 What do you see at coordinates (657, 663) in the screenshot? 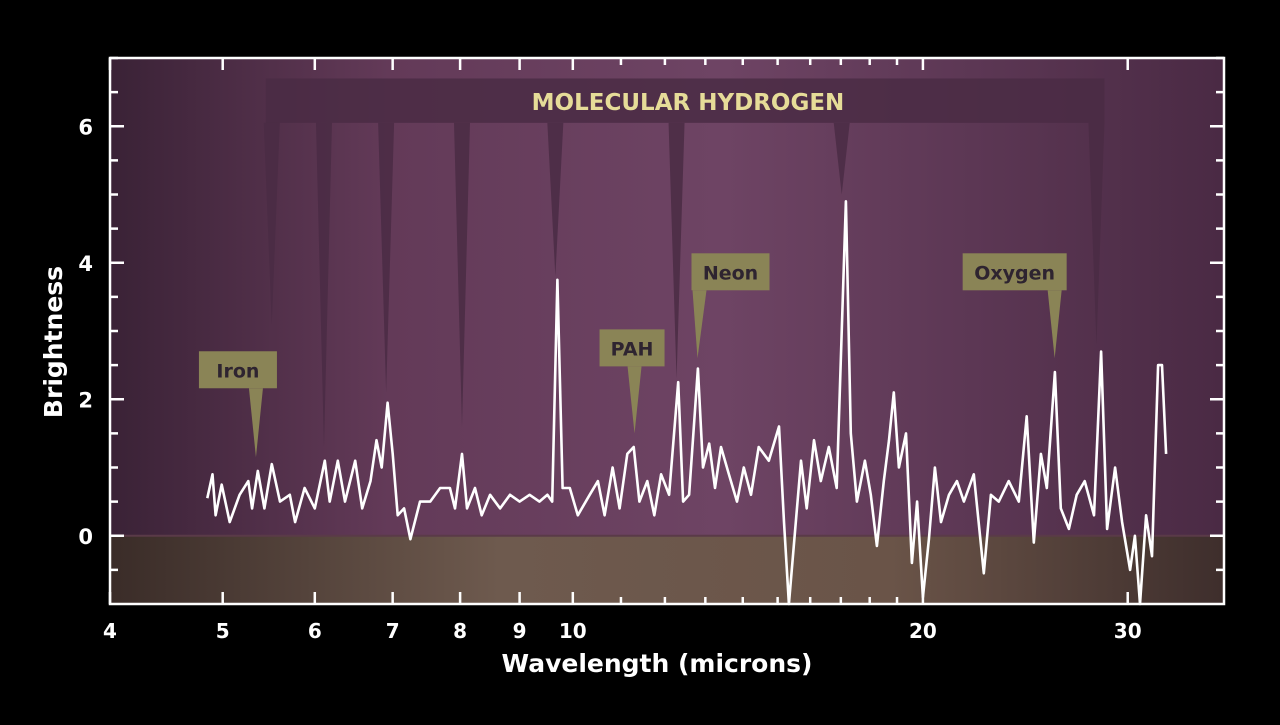
I see `x-axis-label: Wavelength (microns)` at bounding box center [657, 663].